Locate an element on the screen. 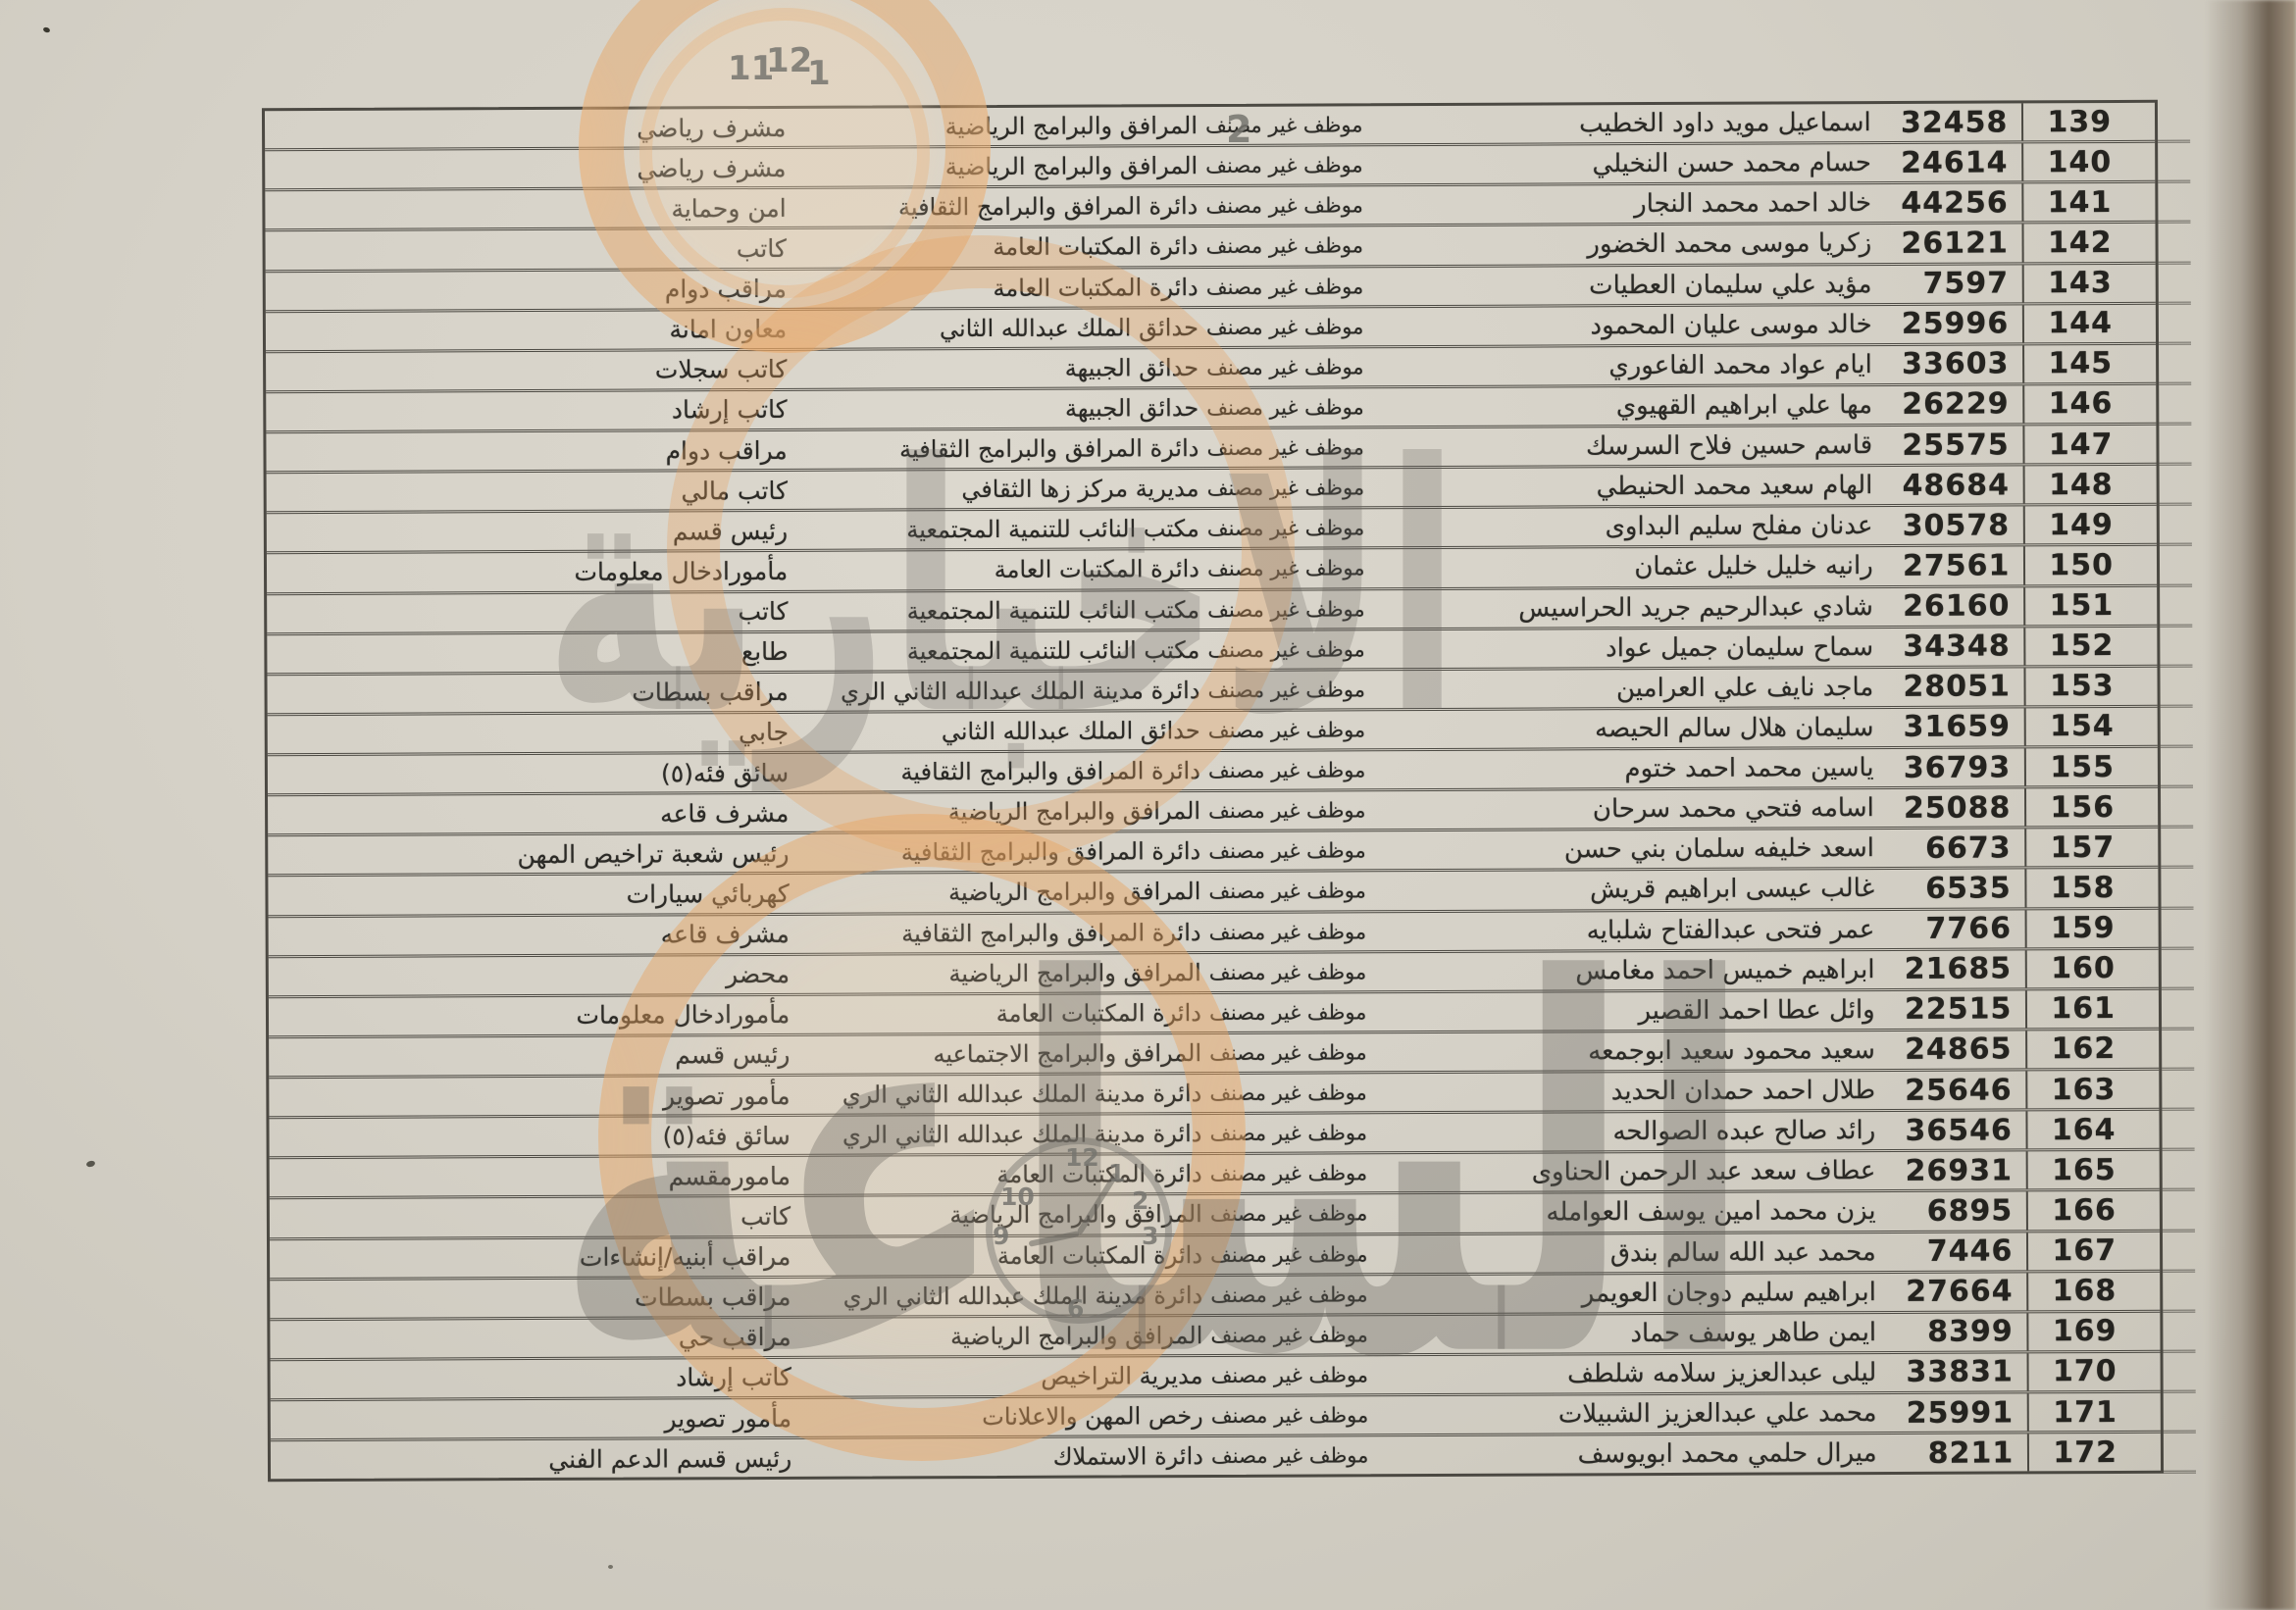 Image resolution: width=2296 pixels, height=1610 pixels. employee-number-cell: 26931 is located at coordinates (1960, 1170).